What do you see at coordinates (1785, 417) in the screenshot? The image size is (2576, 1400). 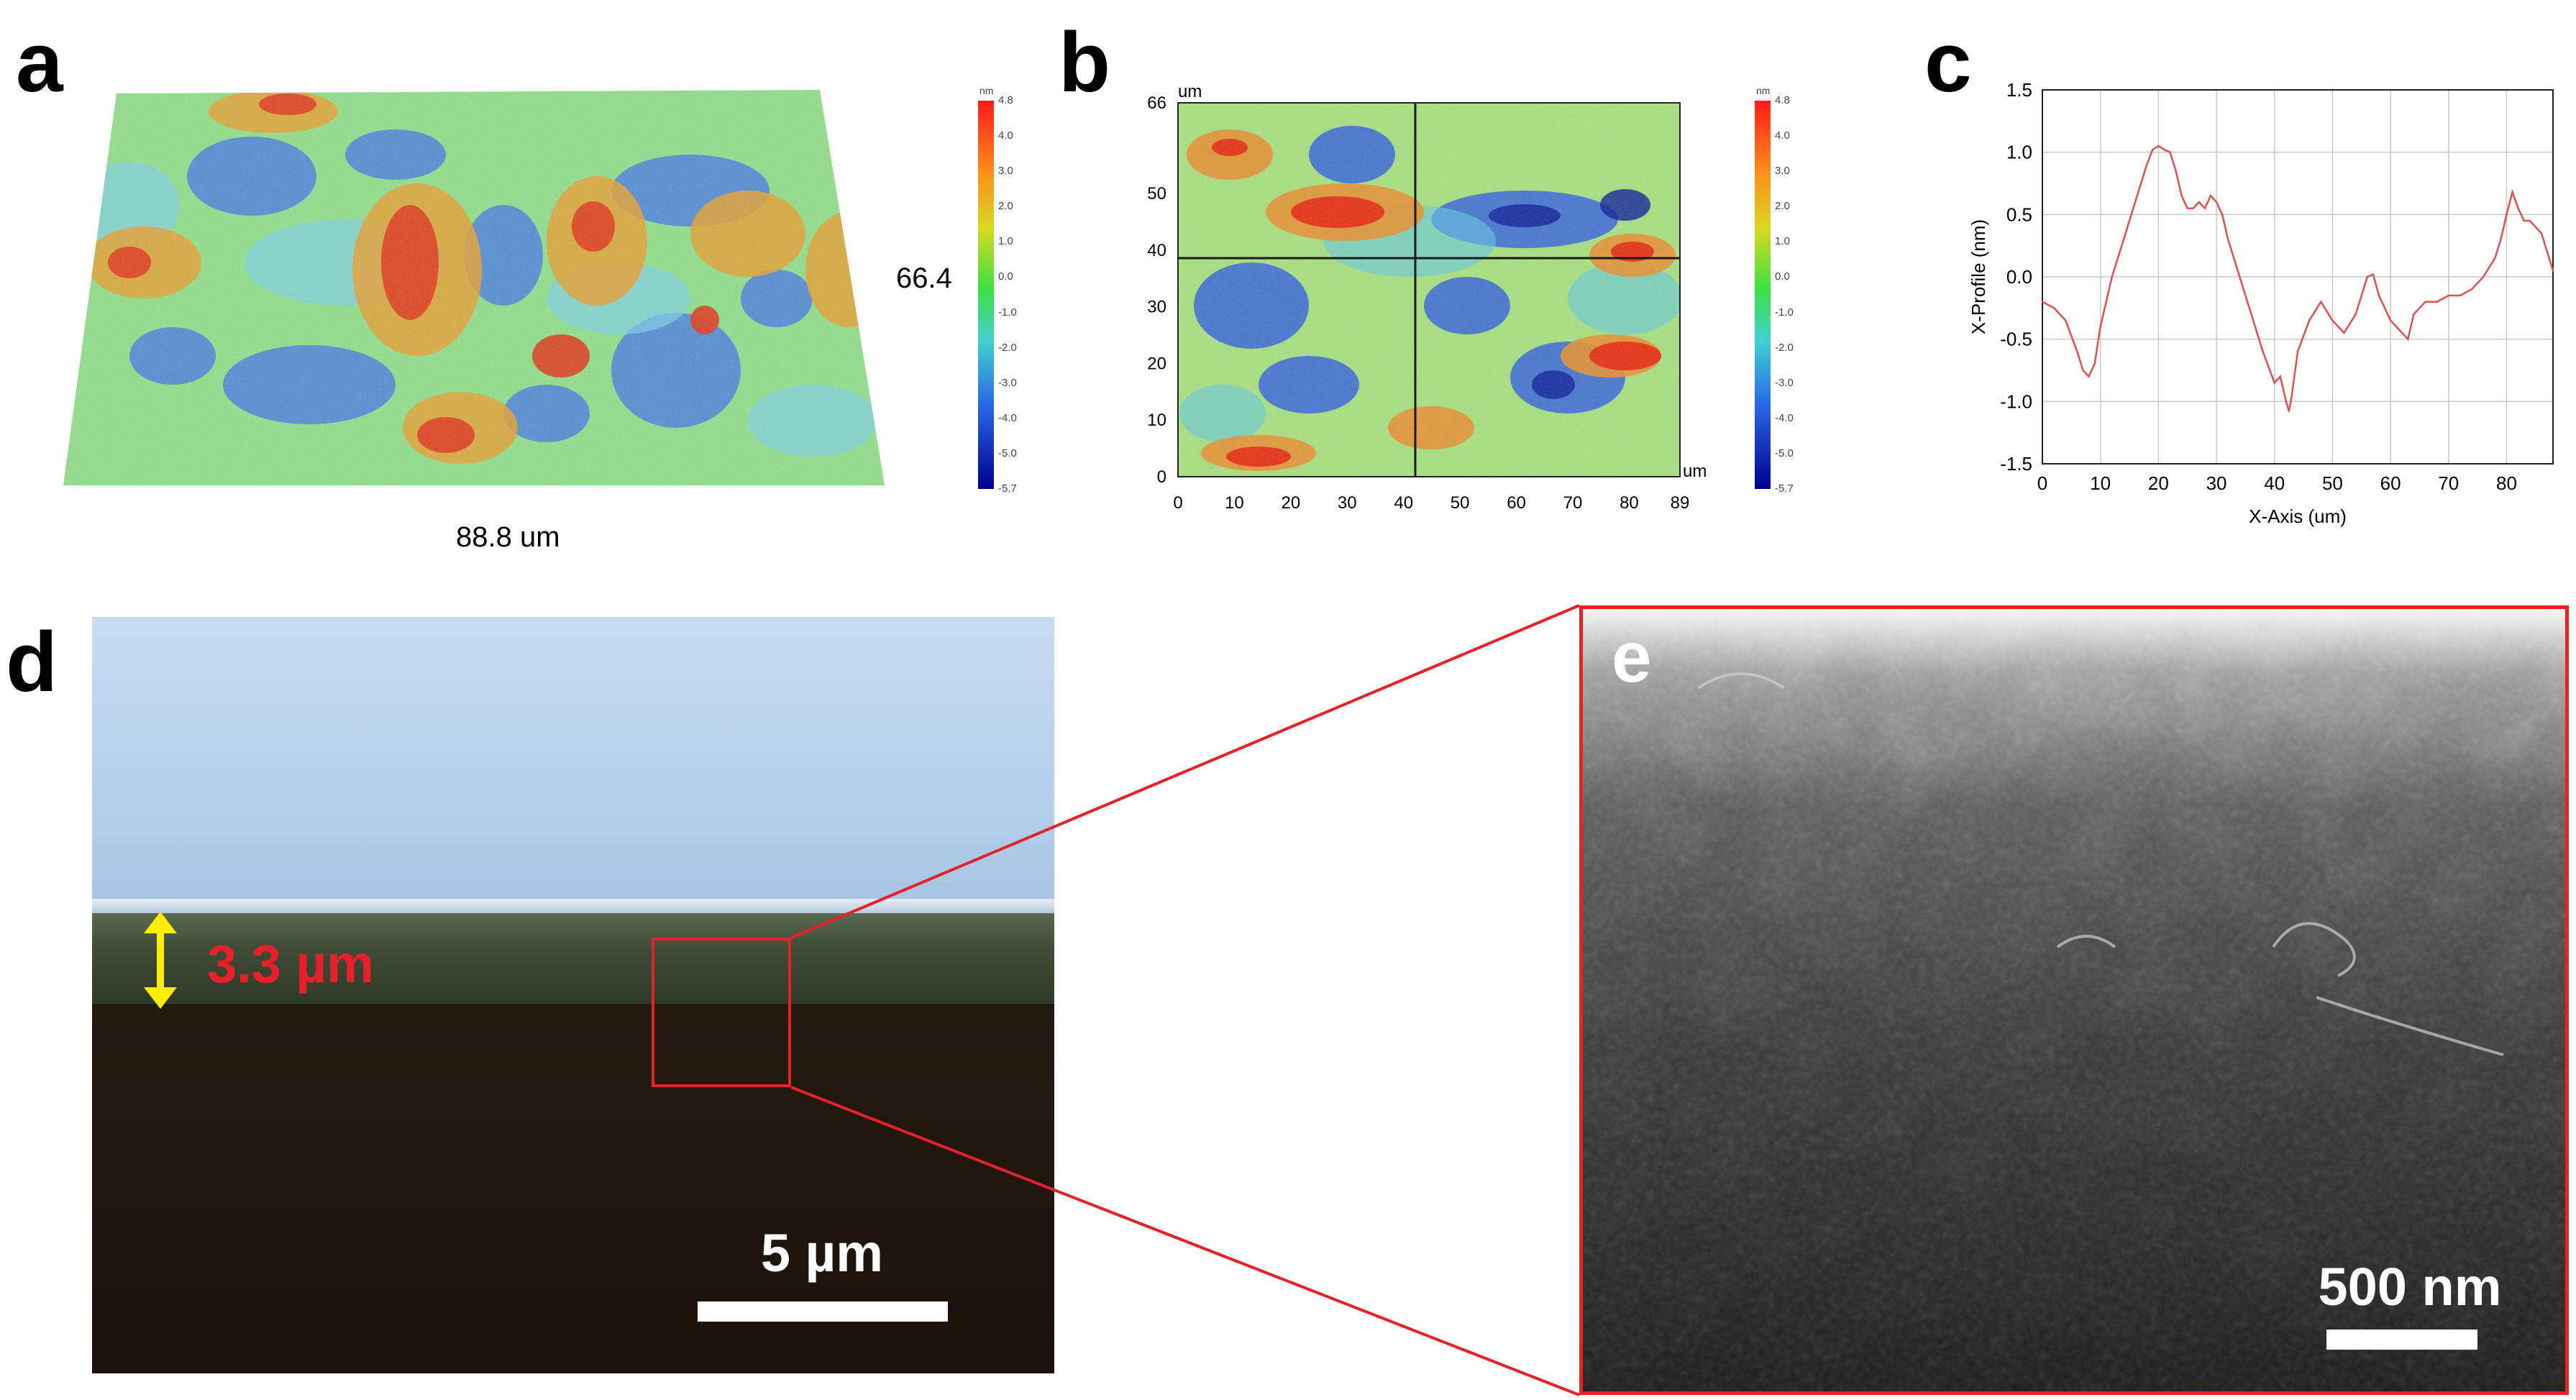 I see `colorbar-b-tick-9: -4.0` at bounding box center [1785, 417].